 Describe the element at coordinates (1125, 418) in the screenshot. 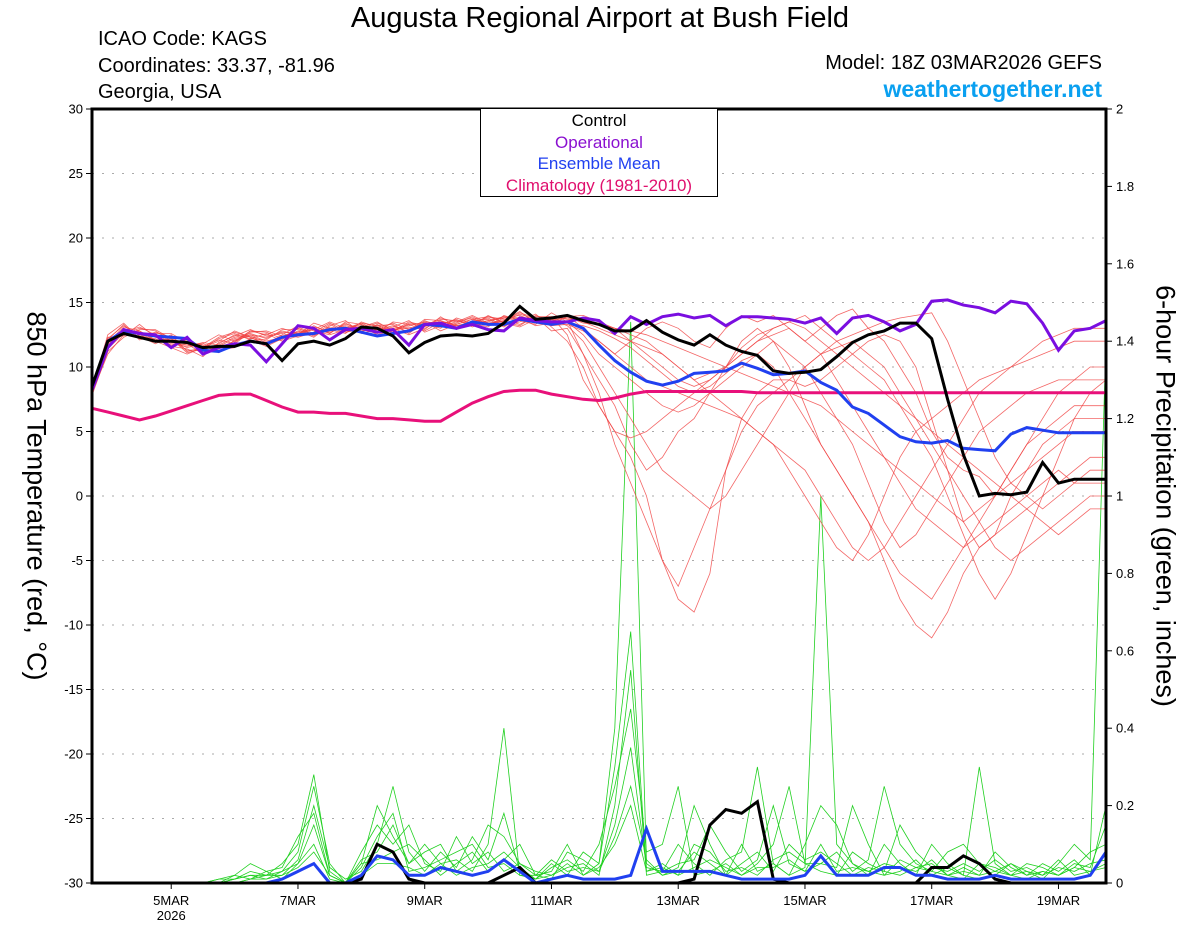

I see `y-tick-label-right: 1.2` at that location.